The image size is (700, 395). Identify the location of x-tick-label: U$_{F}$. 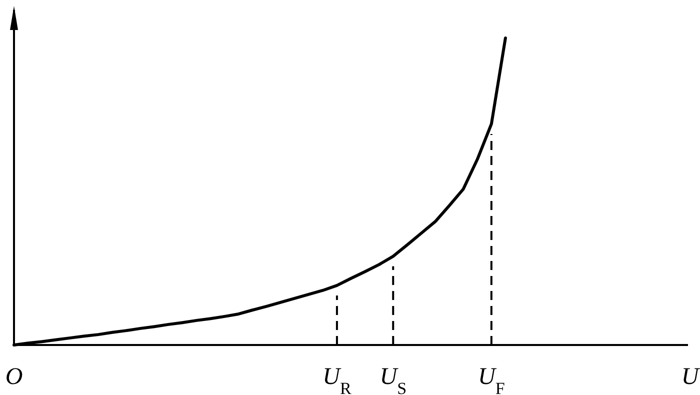
(491, 379).